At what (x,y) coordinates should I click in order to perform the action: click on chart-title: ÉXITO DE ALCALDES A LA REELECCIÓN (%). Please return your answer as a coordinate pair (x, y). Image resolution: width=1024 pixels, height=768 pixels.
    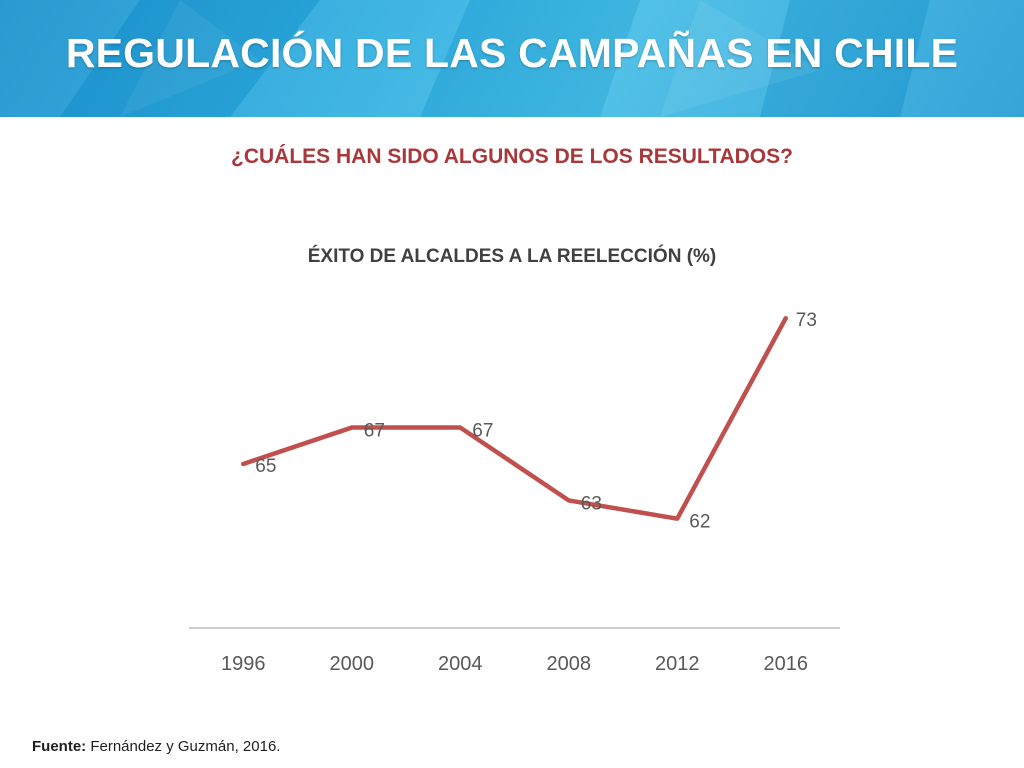
    Looking at the image, I should click on (512, 256).